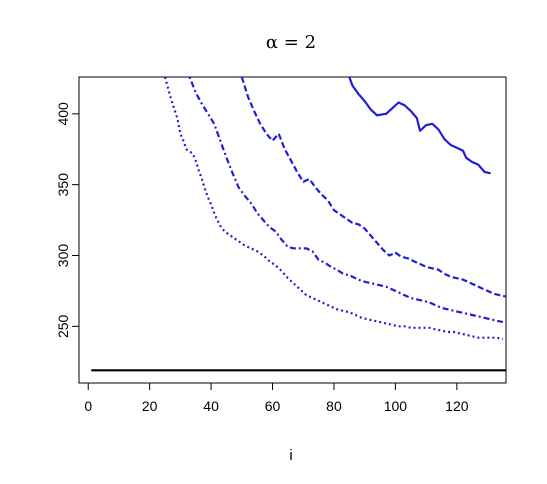  Describe the element at coordinates (273, 406) in the screenshot. I see `x-tick-label: 60` at that location.